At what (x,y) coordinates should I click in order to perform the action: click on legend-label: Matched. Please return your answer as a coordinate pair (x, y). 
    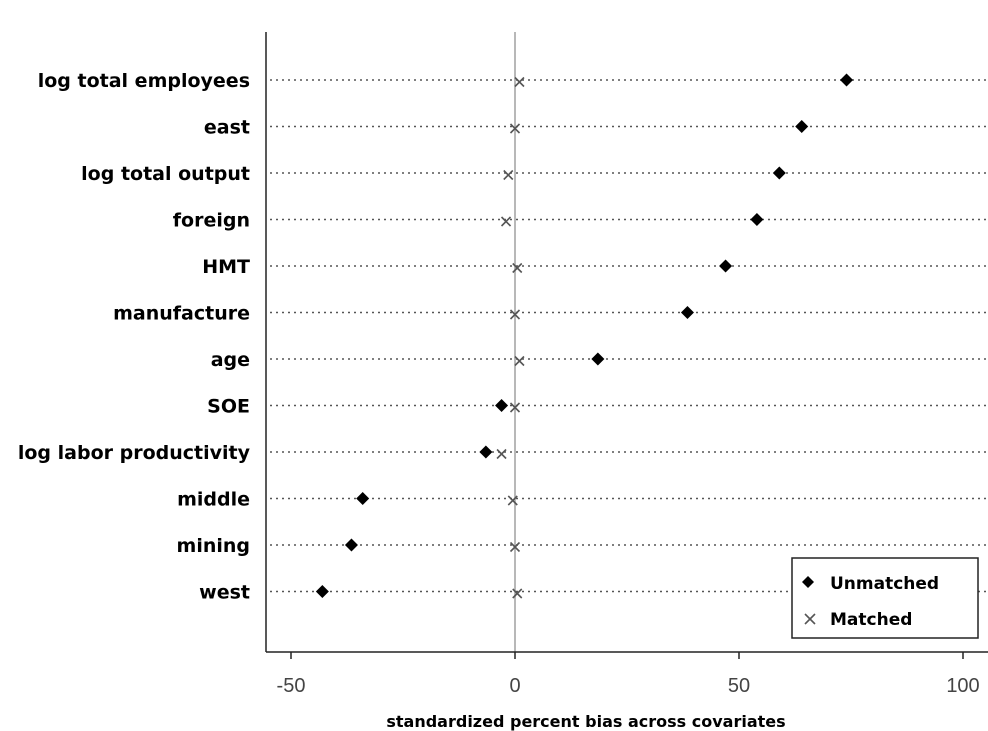
    Looking at the image, I should click on (871, 620).